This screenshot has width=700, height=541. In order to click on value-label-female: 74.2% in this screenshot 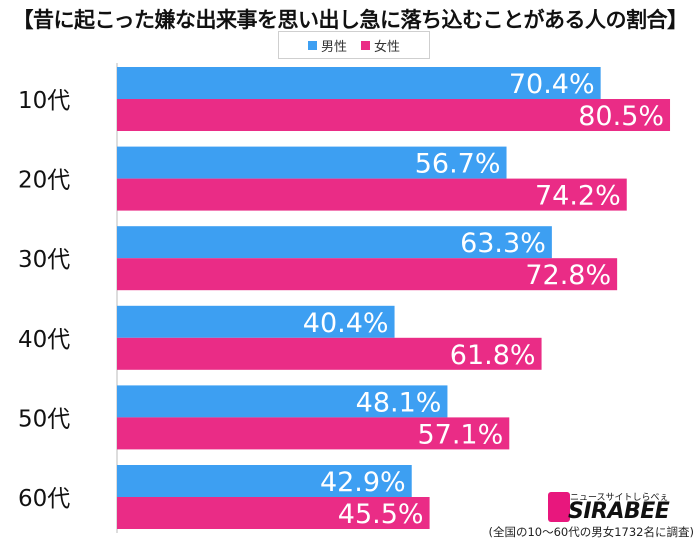, I will do `click(578, 196)`.